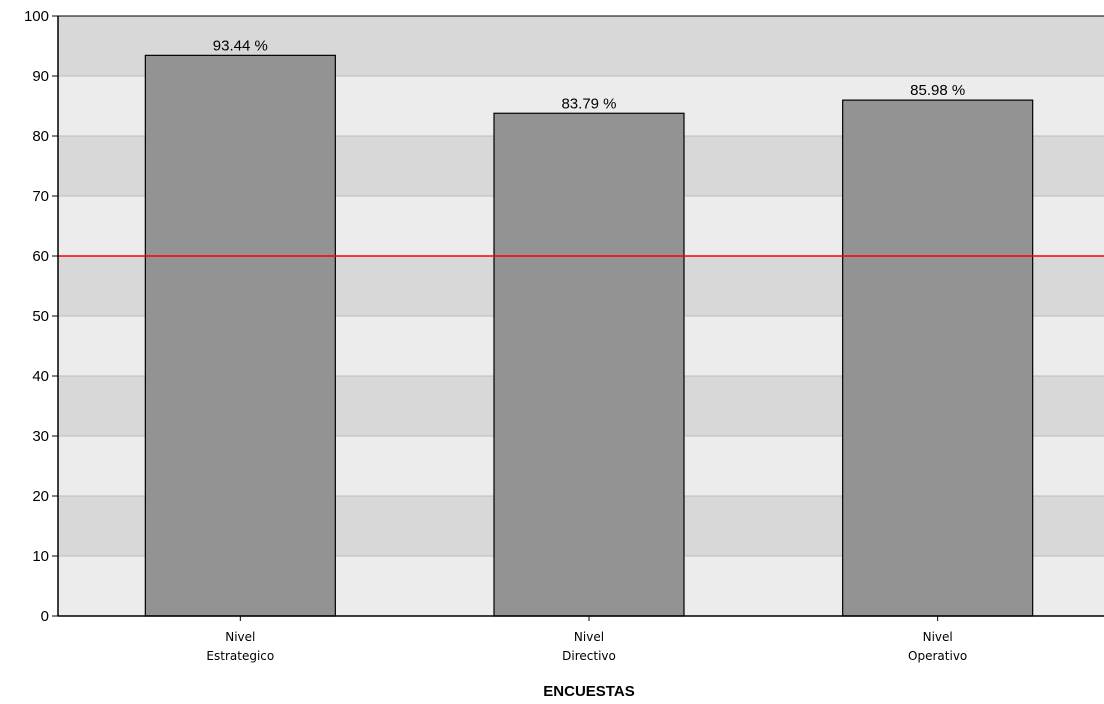 The height and width of the screenshot is (704, 1104). I want to click on x-axis-title: ENCUESTAS, so click(588, 691).